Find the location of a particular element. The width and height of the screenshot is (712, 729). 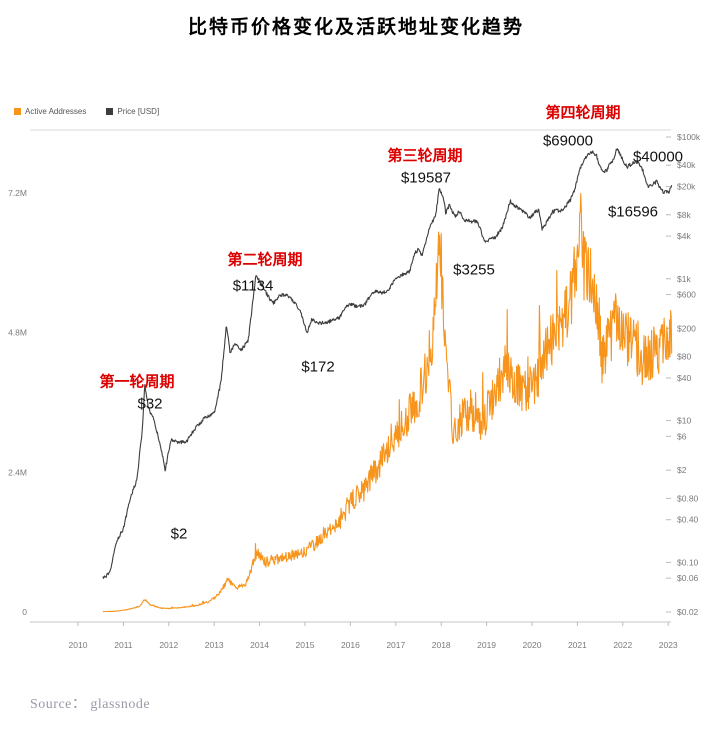

legend: Active Addresses Price [USD] is located at coordinates (86, 111).